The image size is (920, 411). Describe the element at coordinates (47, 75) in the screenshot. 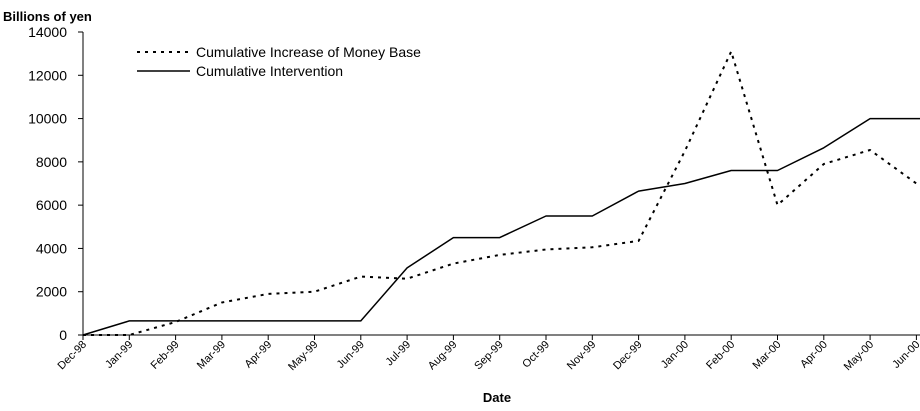

I see `y-tick-label: 12000` at that location.